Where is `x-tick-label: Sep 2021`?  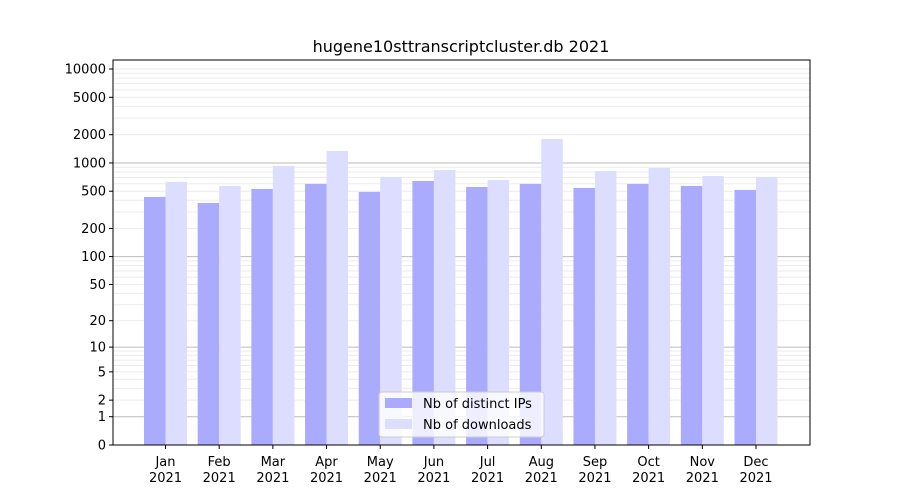 x-tick-label: Sep 2021 is located at coordinates (594, 470).